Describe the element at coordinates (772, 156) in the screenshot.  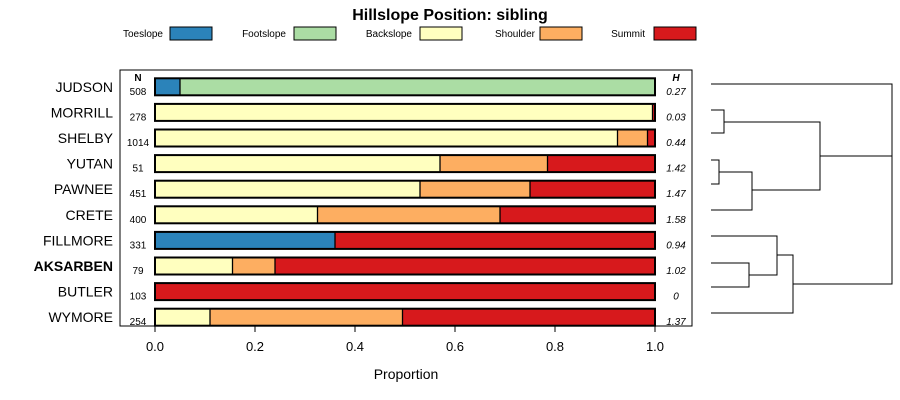
I see `dendrogram-branch-morrill-shelby-join` at that location.